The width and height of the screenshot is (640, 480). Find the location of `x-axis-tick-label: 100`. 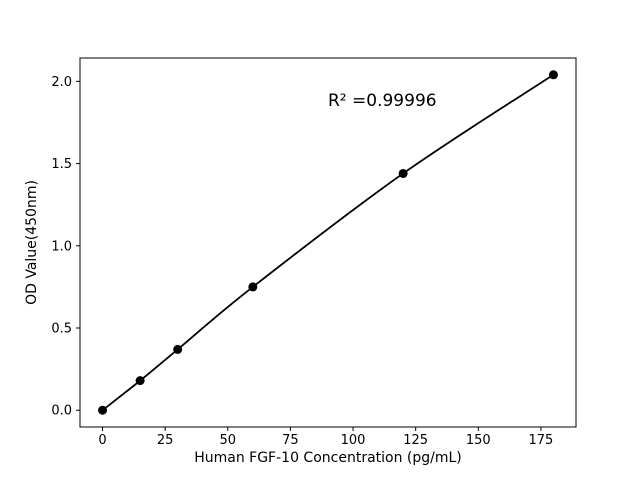

x-axis-tick-label: 100 is located at coordinates (353, 440).